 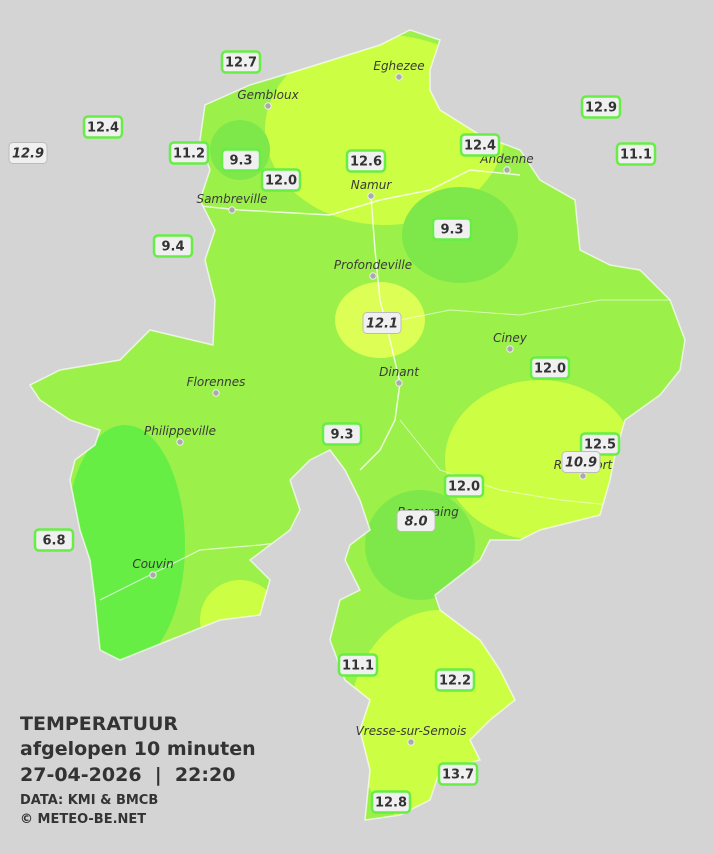 I want to click on station: 10.9, so click(x=581, y=462).